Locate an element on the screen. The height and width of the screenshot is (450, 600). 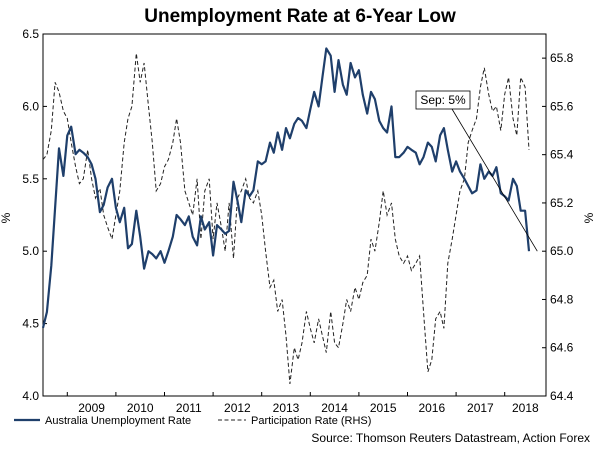
x-tick-label: 2014 is located at coordinates (334, 408).